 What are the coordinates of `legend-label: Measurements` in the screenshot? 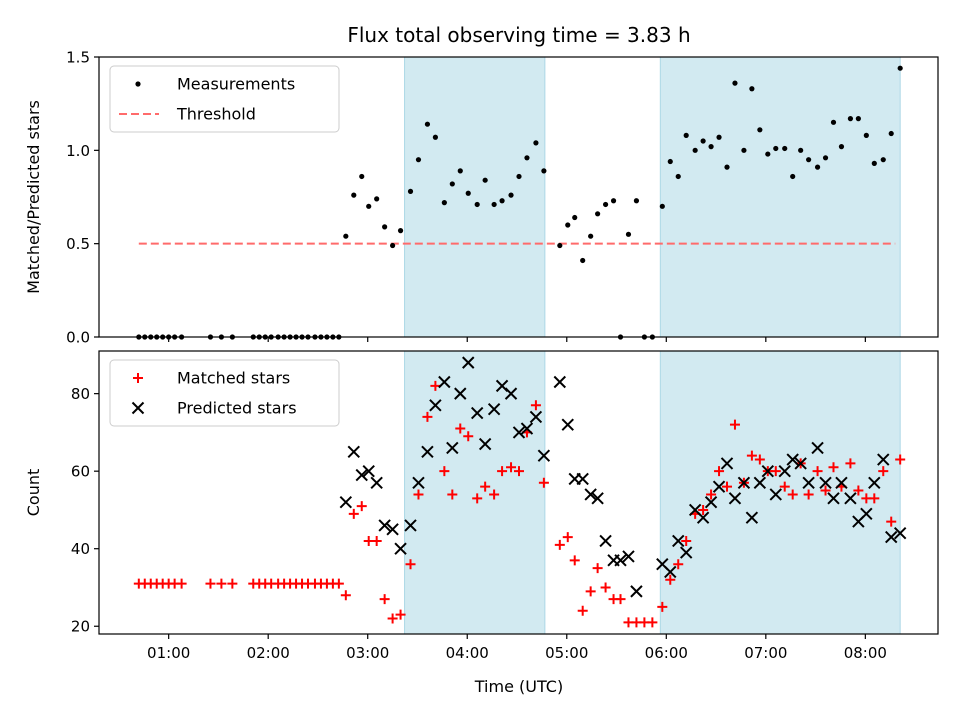 It's located at (236, 84).